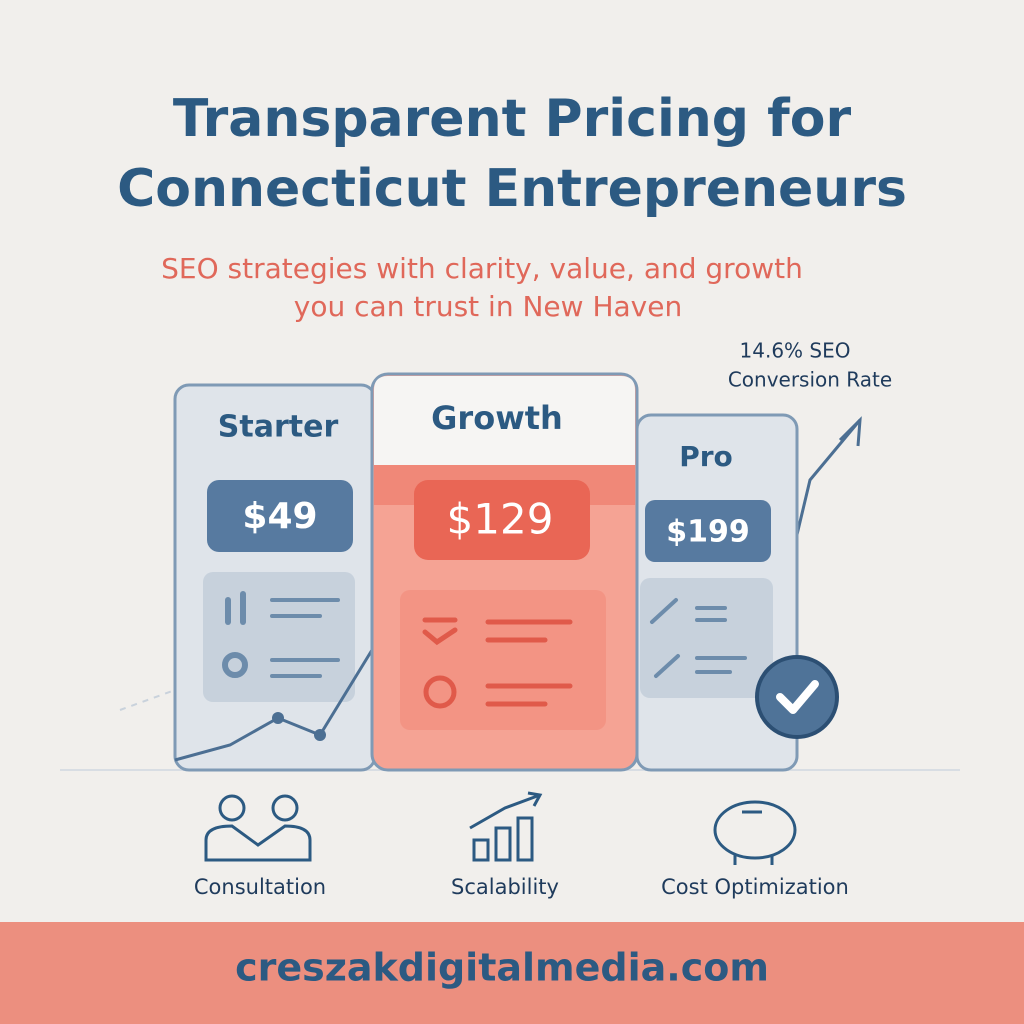 The image size is (1024, 1024). What do you see at coordinates (512, 119) in the screenshot?
I see `title-line: Transparent Pricing for` at bounding box center [512, 119].